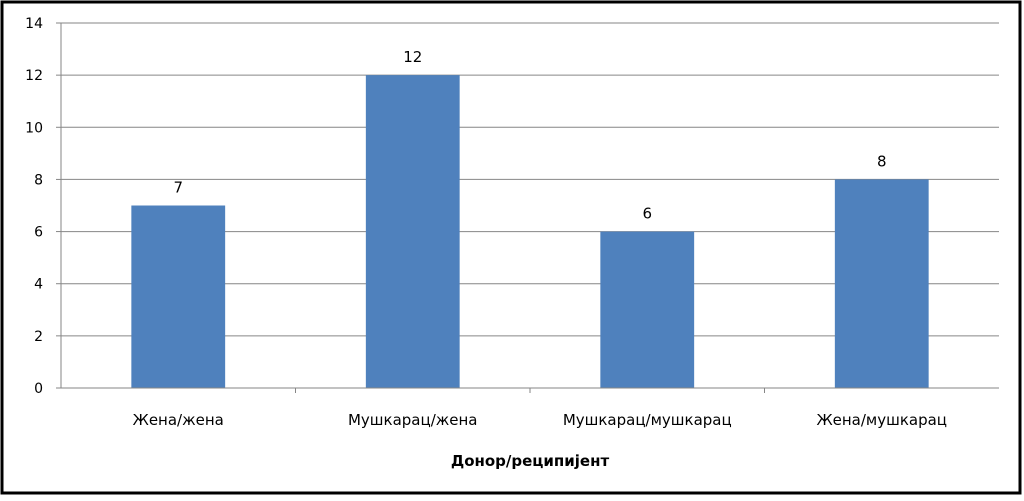 The image size is (1024, 501). Describe the element at coordinates (34, 128) in the screenshot. I see `y-tick-label: 10` at that location.